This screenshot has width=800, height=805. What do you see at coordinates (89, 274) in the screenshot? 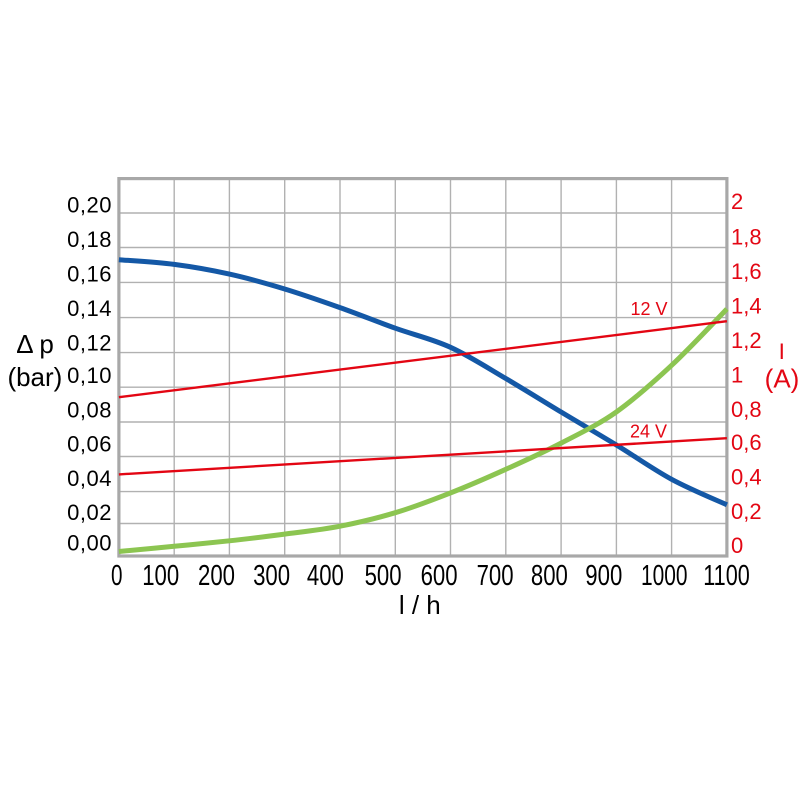
I see `svg-text: 0,16` at bounding box center [89, 274].